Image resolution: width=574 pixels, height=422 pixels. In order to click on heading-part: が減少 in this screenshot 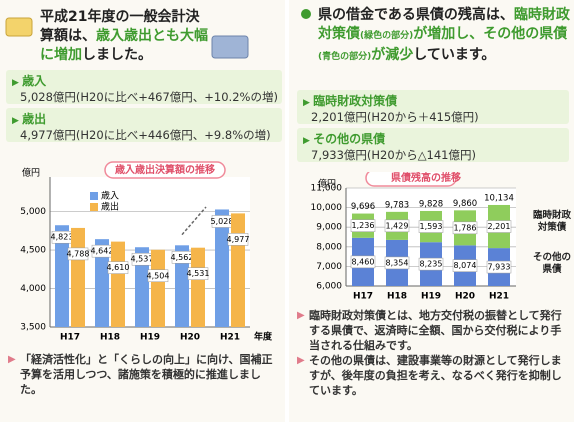, I will do `click(392, 55)`.